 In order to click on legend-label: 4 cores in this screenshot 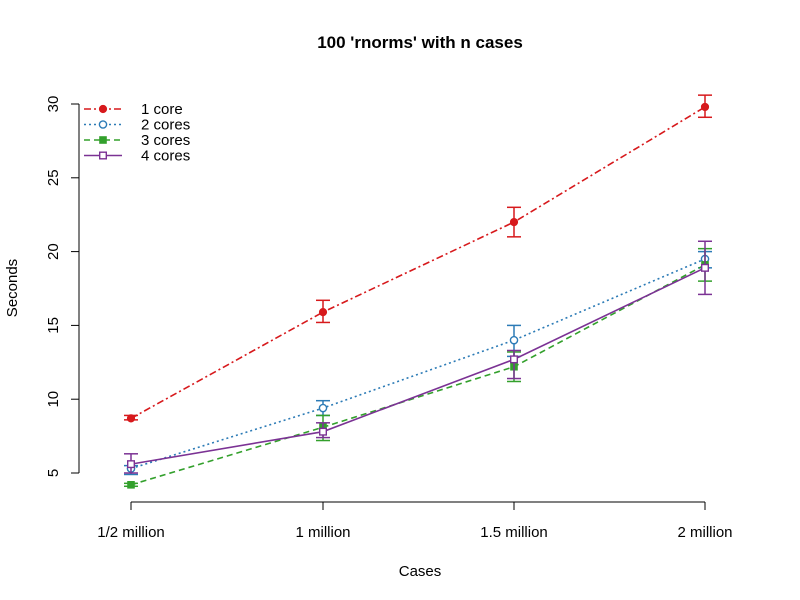, I will do `click(165, 156)`.